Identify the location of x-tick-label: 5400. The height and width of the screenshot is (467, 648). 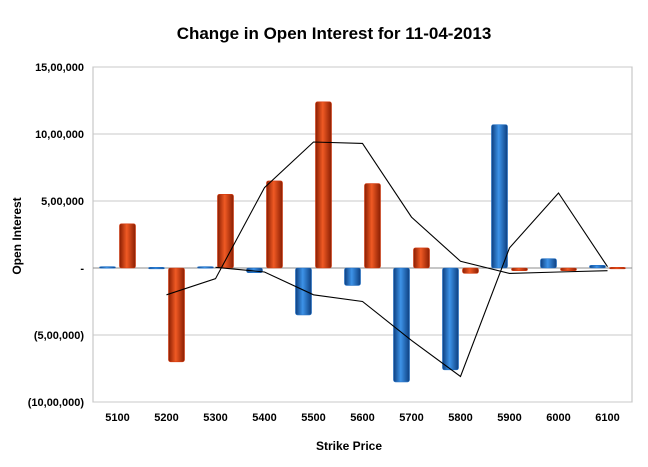
(264, 418).